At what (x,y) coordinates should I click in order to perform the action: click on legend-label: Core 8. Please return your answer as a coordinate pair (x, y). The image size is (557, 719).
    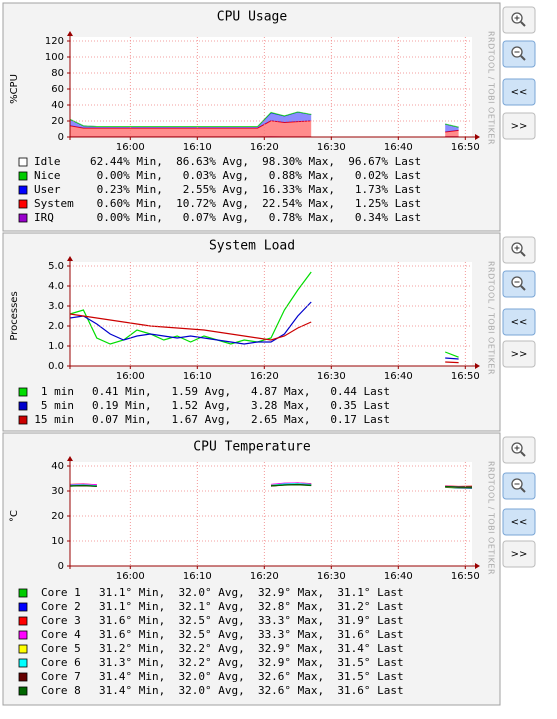
    Looking at the image, I should click on (61, 690).